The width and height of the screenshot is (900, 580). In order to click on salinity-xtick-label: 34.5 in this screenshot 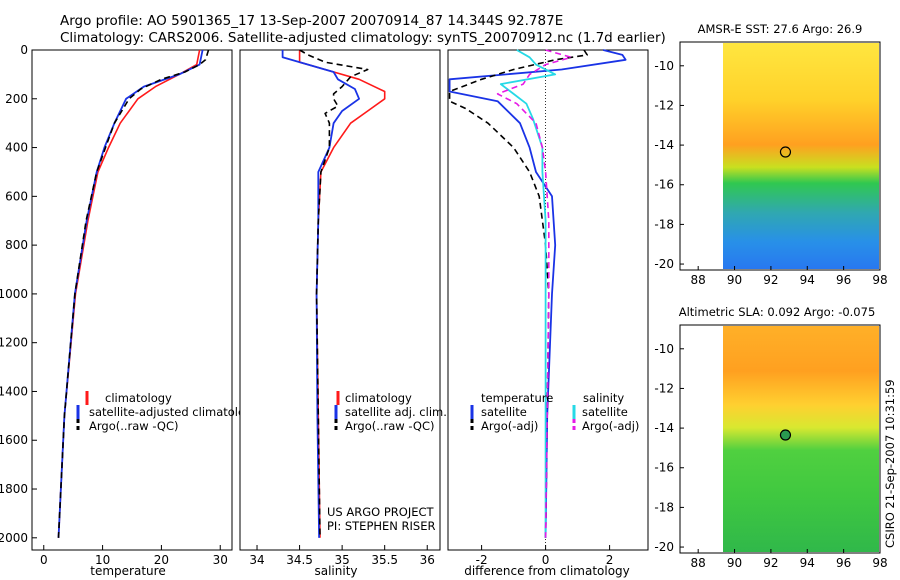, I will do `click(299, 560)`.